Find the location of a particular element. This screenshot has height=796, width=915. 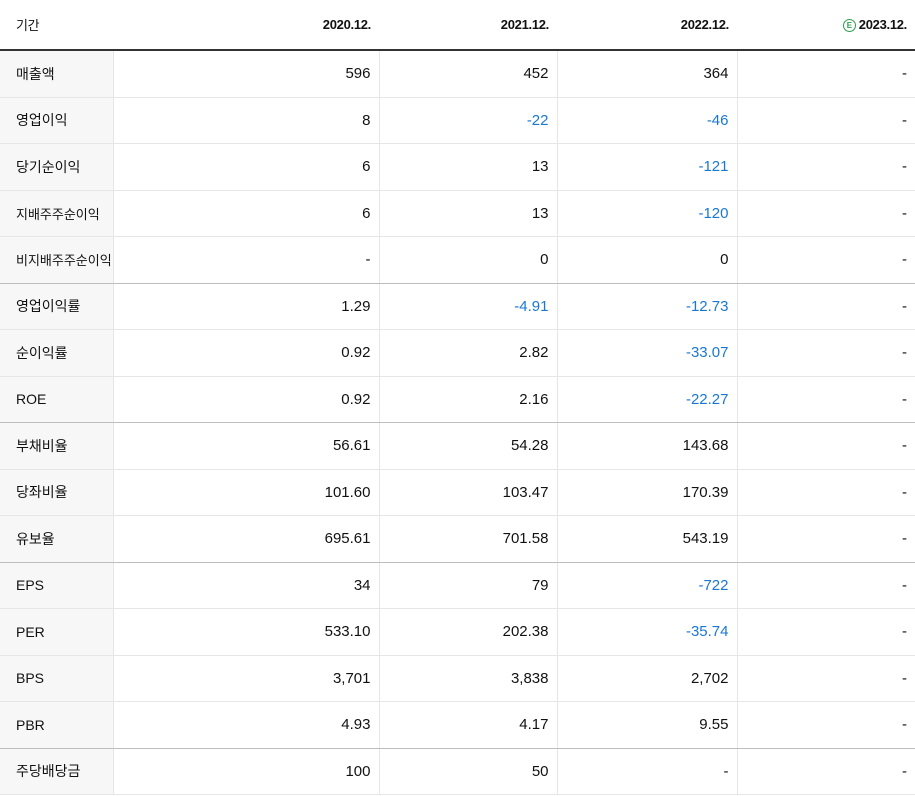

table-row-roe: ROE 0.92 2.16 -22.27- is located at coordinates (457, 399).